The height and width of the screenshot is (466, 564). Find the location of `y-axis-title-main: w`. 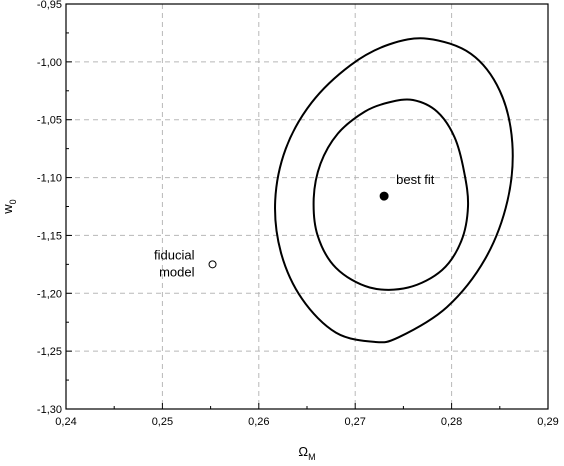

y-axis-title-main: w is located at coordinates (7, 209).